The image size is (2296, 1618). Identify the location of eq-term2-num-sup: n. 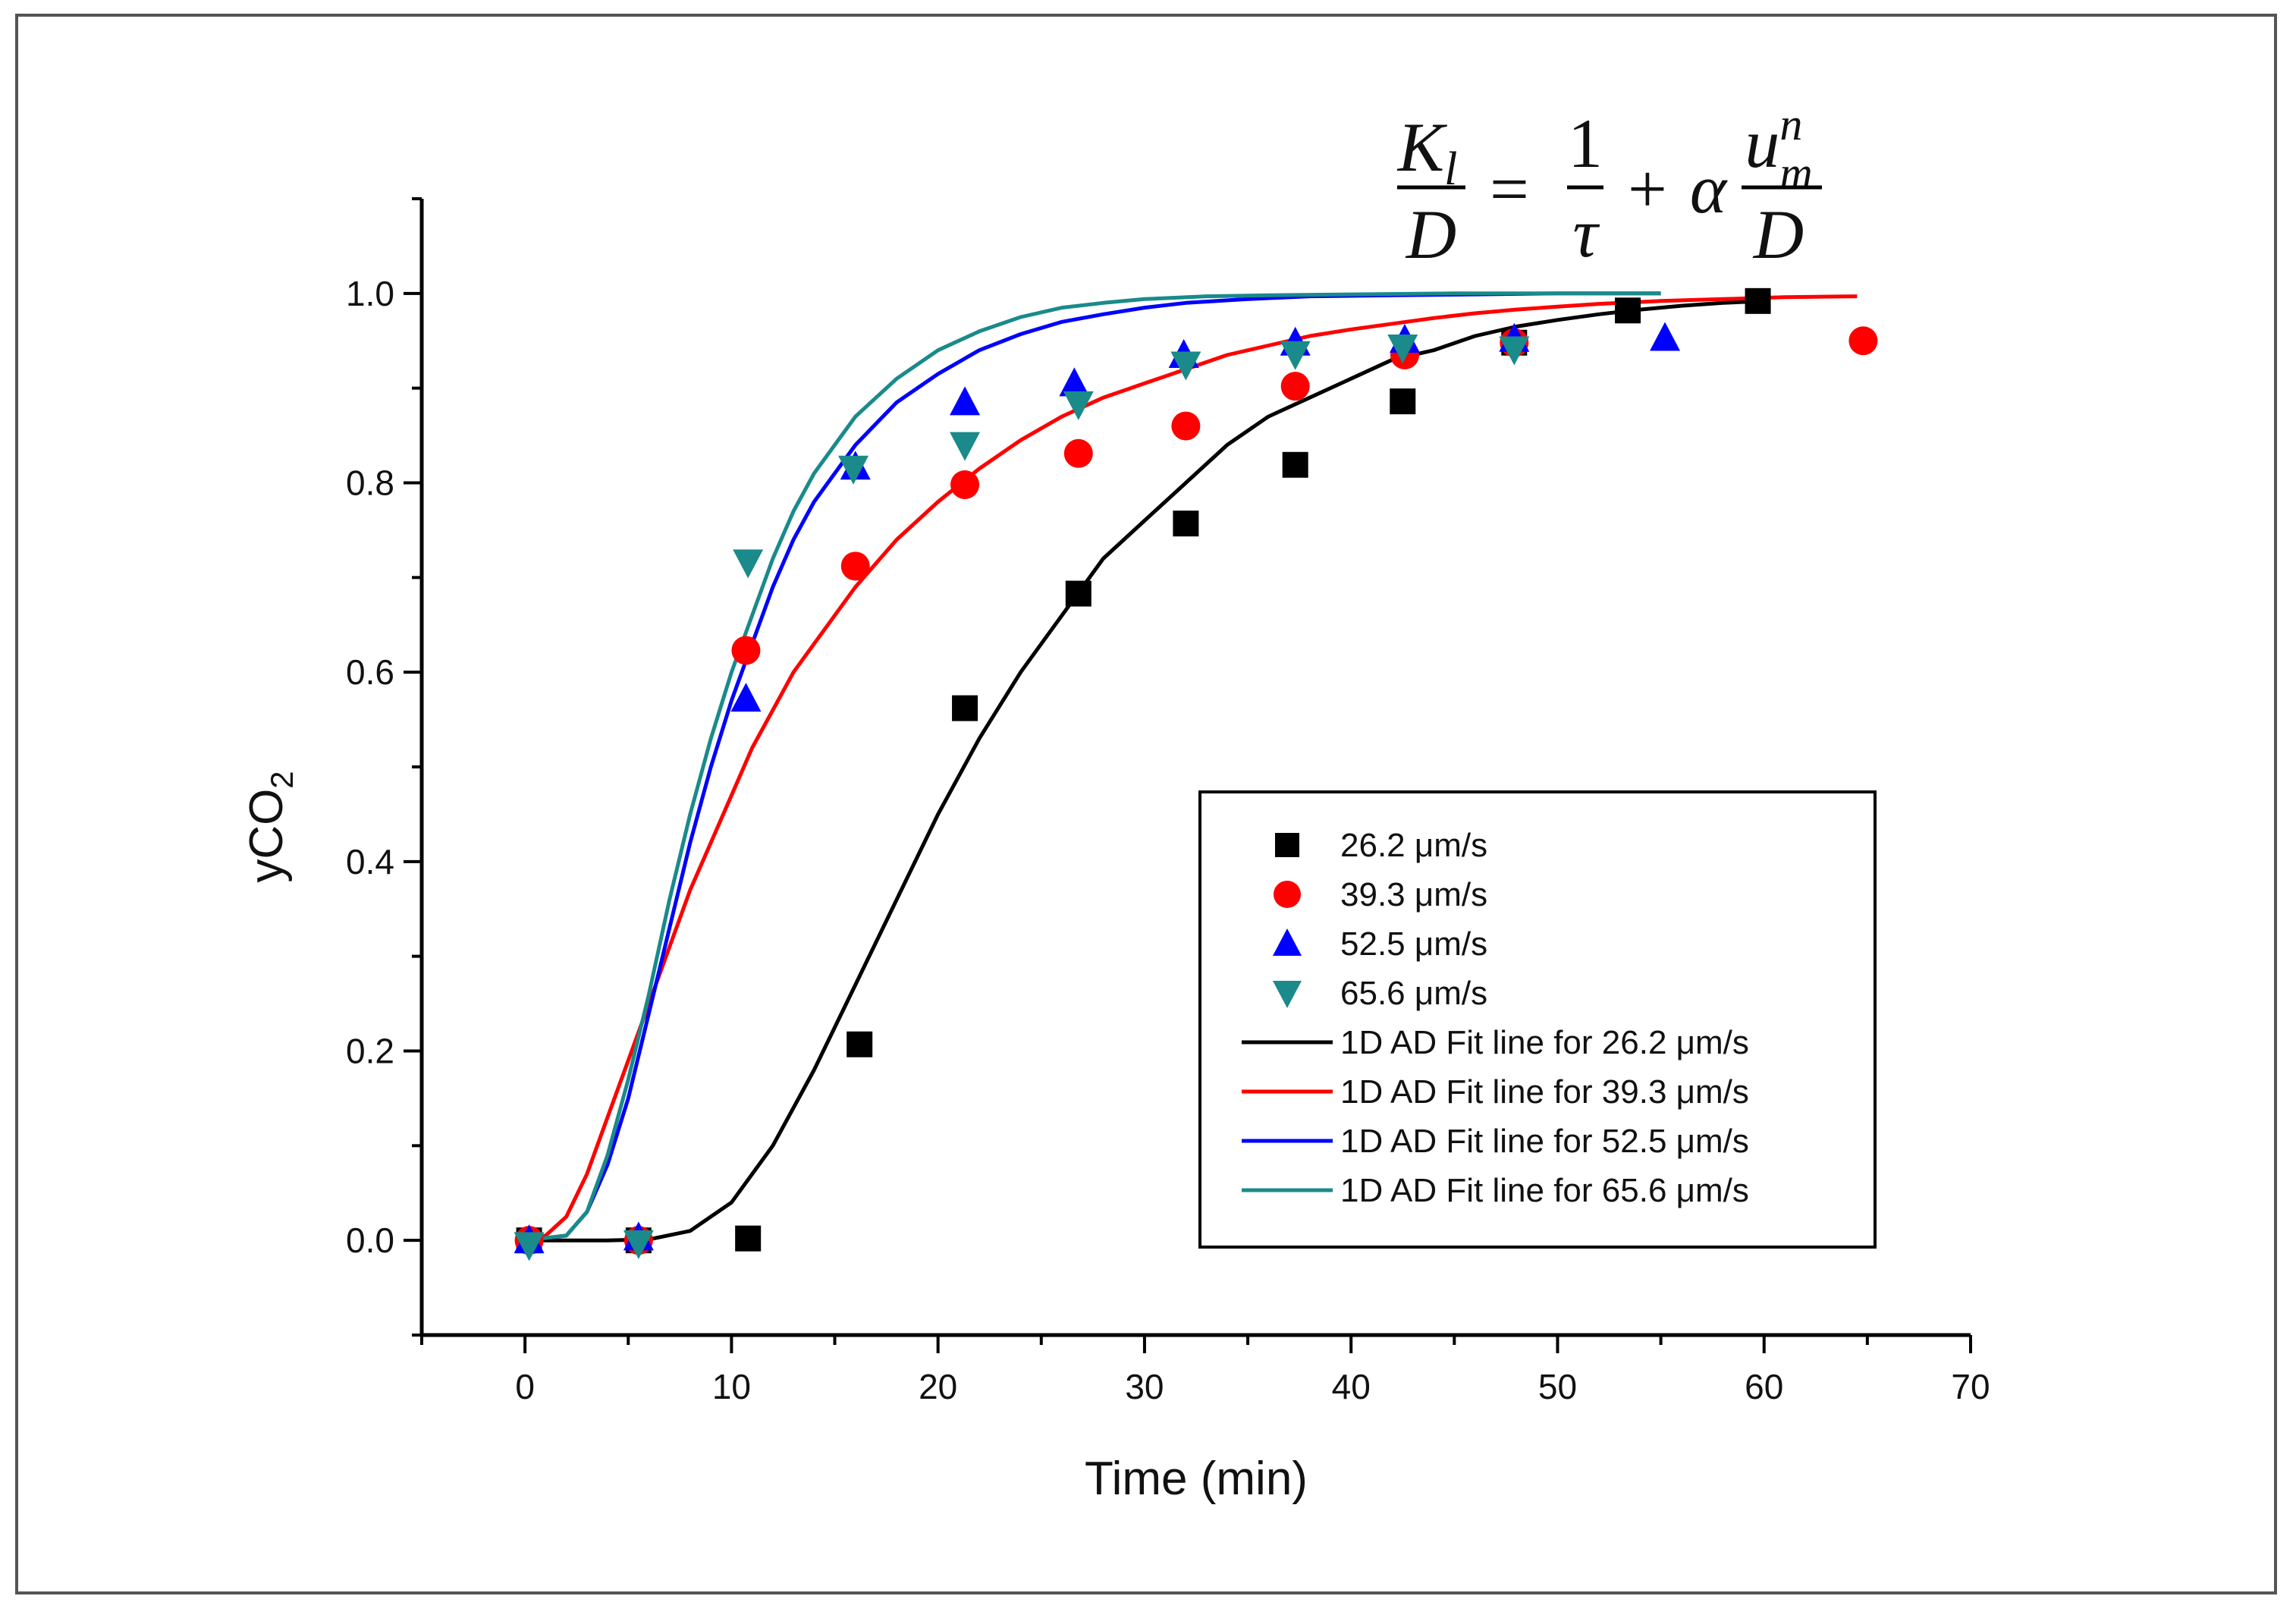
(1791, 124).